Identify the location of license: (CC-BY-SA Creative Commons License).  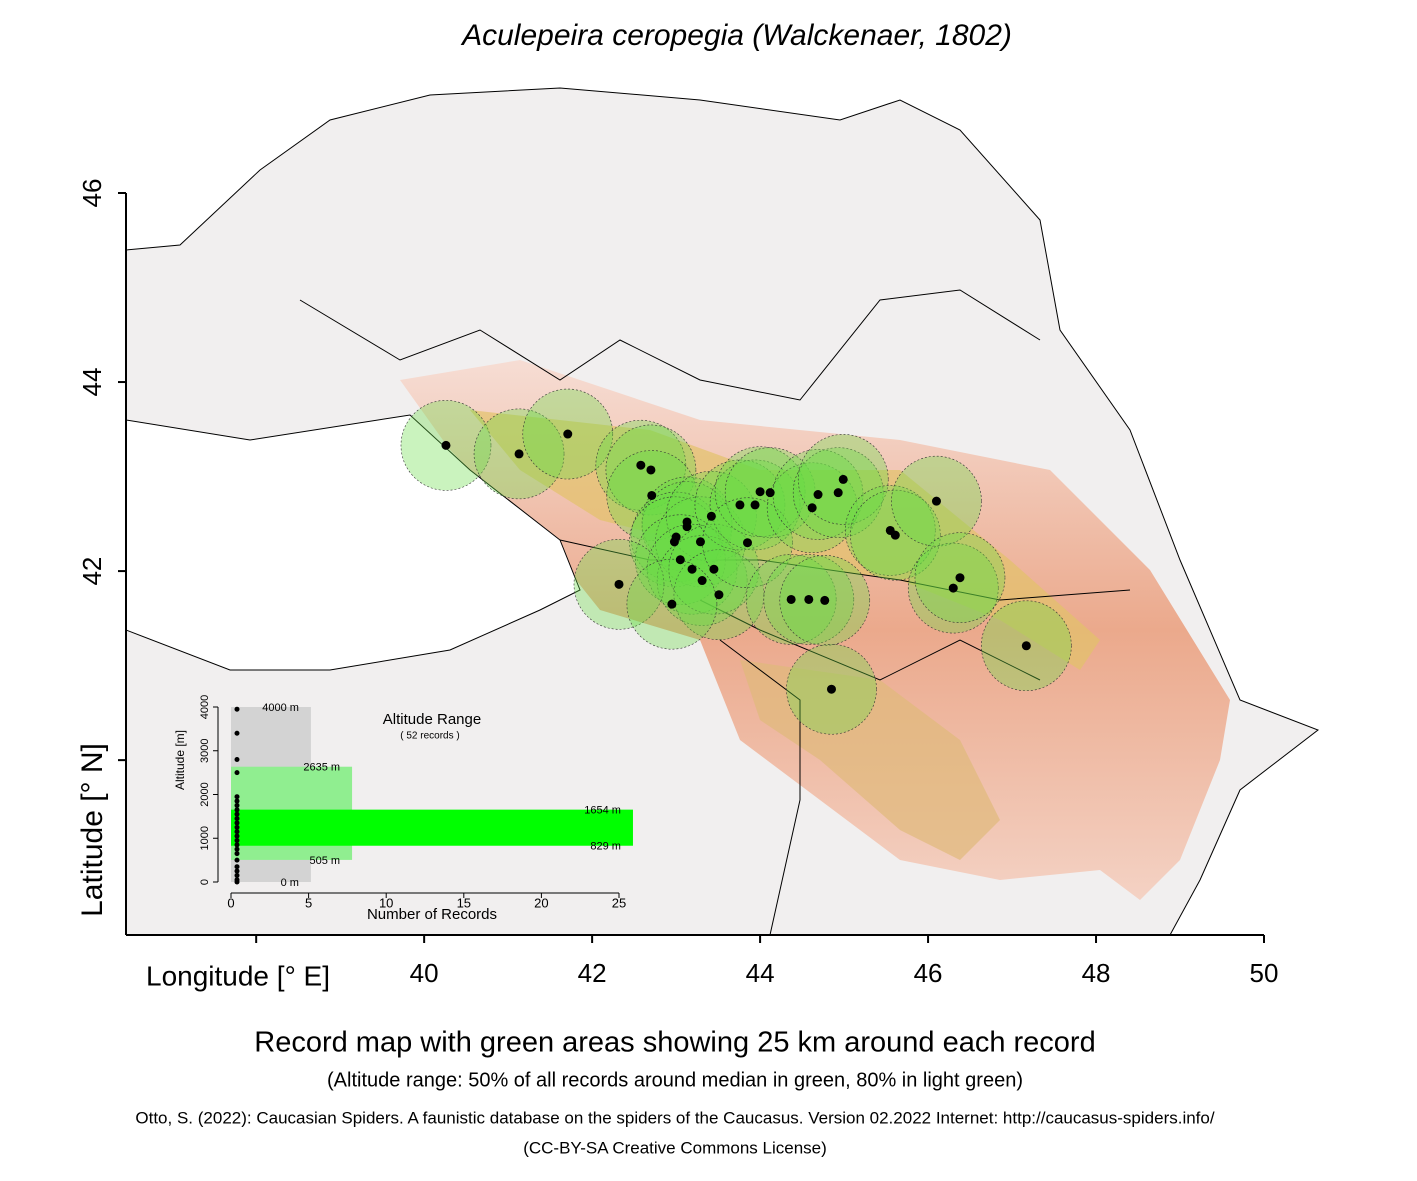
(675, 1147).